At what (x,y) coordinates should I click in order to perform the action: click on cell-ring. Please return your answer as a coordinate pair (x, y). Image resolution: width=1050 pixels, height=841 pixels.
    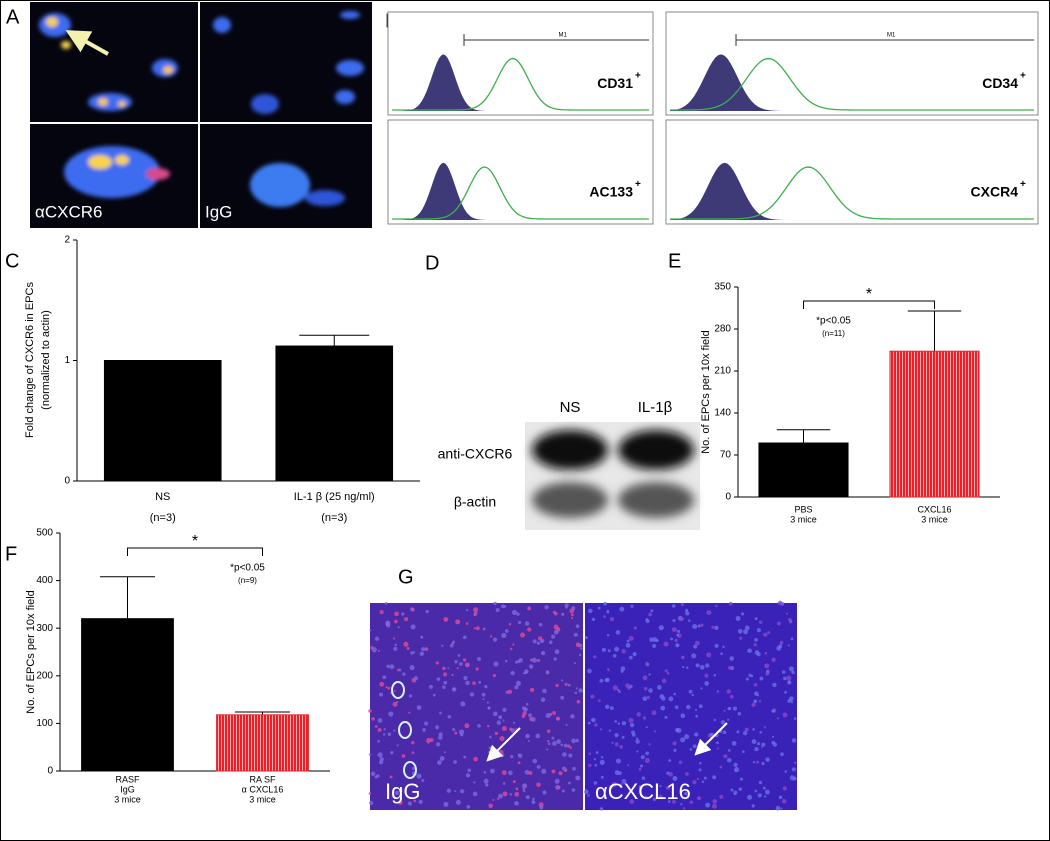
    Looking at the image, I should click on (398, 690).